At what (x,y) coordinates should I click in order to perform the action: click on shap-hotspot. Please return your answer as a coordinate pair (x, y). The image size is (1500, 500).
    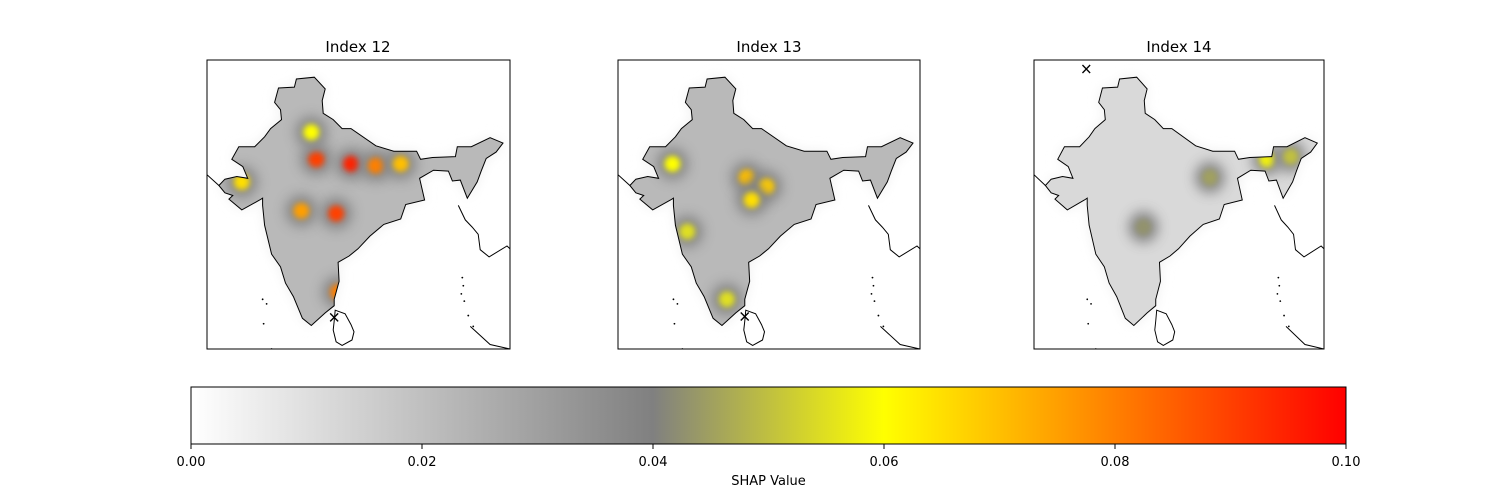
    Looking at the image, I should click on (338, 292).